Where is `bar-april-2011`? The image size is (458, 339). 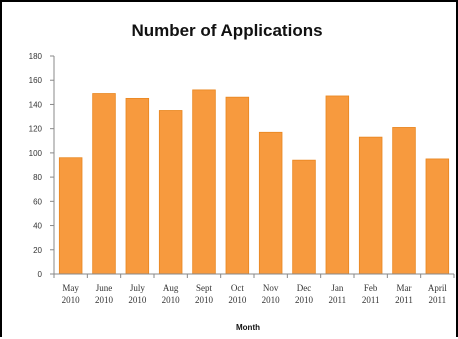
bar-april-2011 is located at coordinates (437, 216).